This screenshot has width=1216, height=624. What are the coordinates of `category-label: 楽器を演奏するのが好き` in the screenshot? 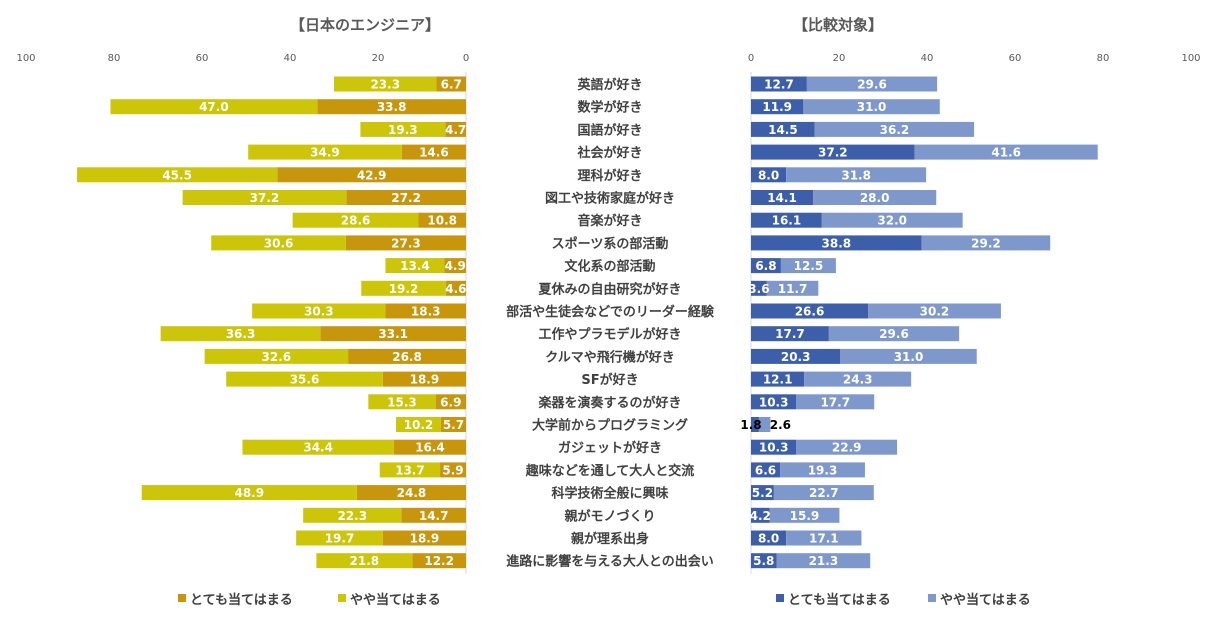 It's located at (609, 403).